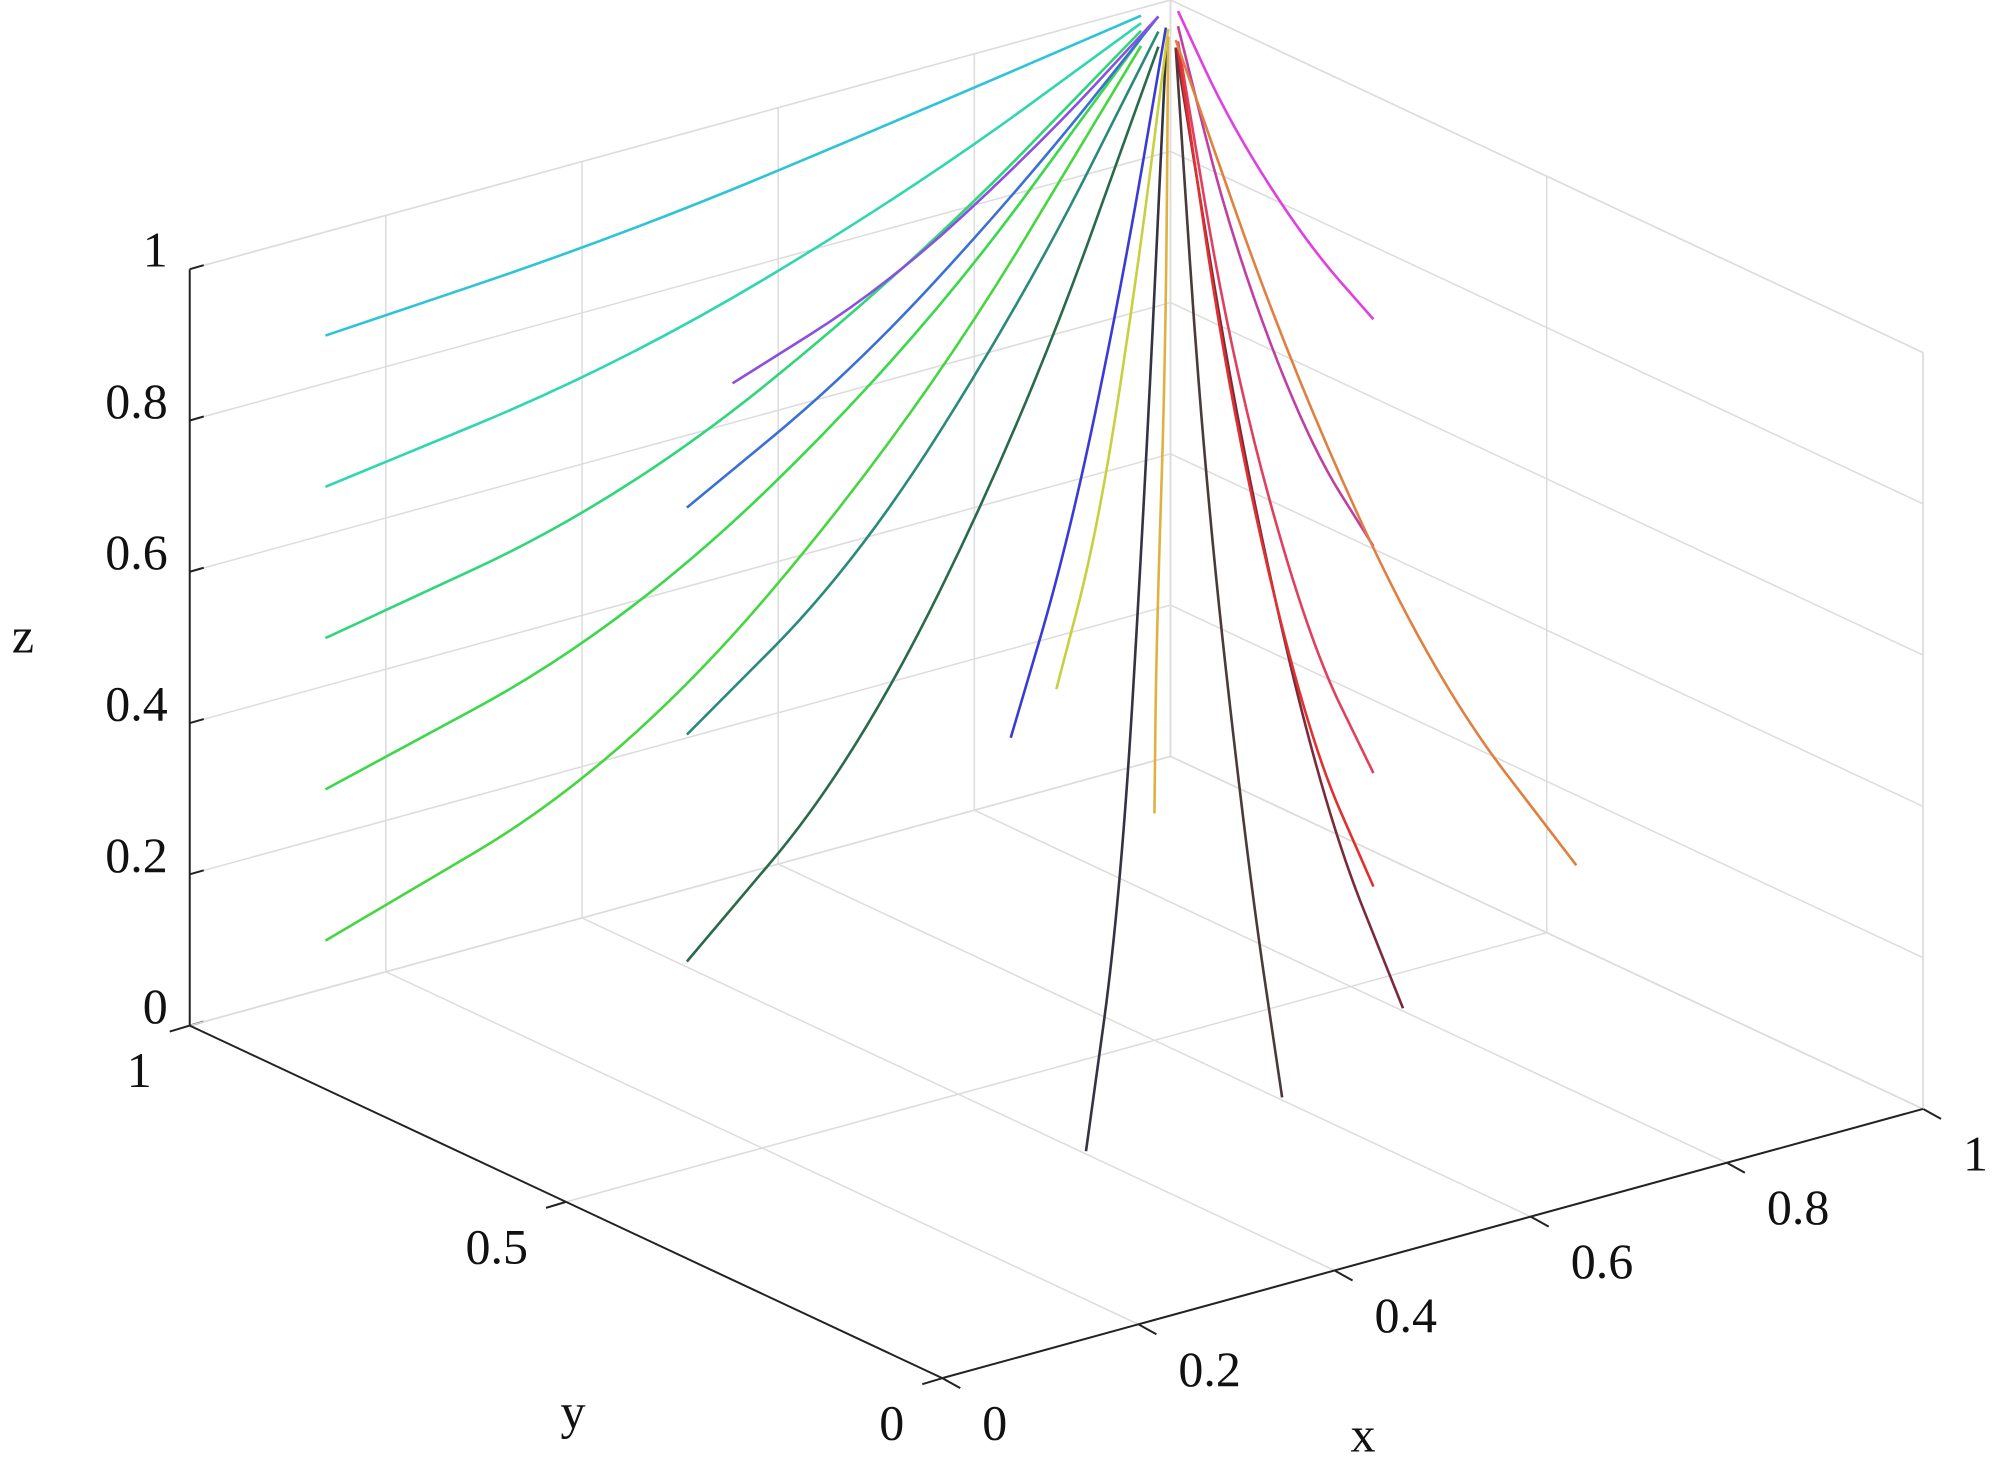  I want to click on y-axis, so click(566, 1202).